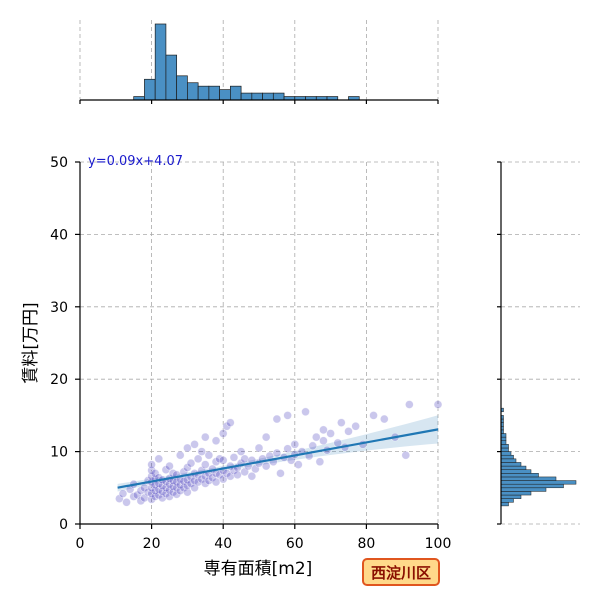 The height and width of the screenshot is (600, 600). Describe the element at coordinates (59, 308) in the screenshot. I see `y-tick-label: 30` at that location.